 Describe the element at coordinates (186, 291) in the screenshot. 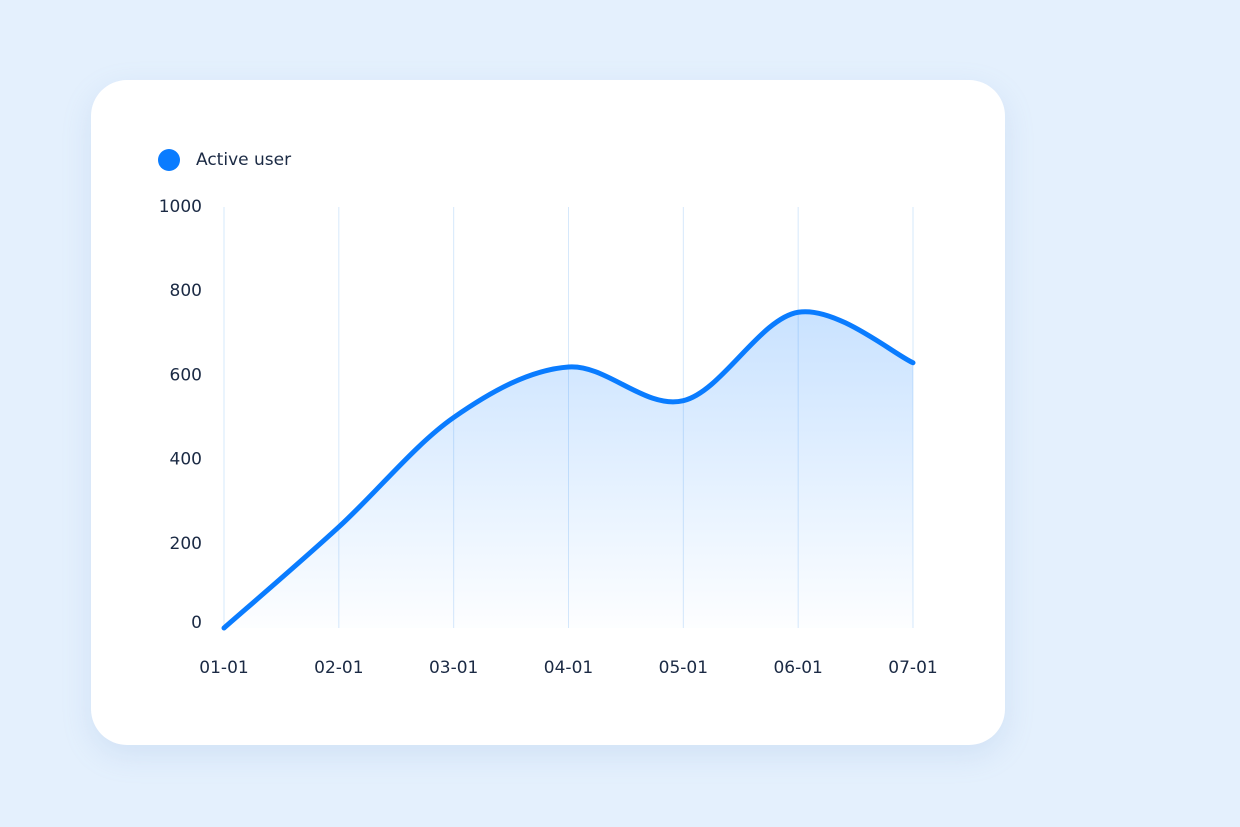

I see `y-tick-label: 800` at that location.